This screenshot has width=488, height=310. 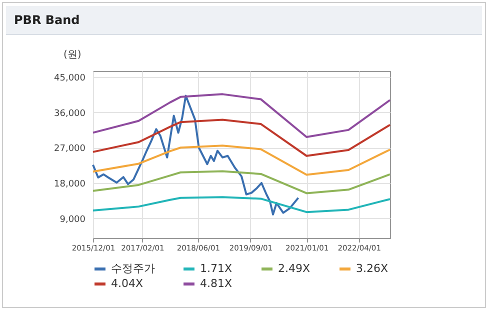 I want to click on y-tick-label: 18,000, so click(x=70, y=184).